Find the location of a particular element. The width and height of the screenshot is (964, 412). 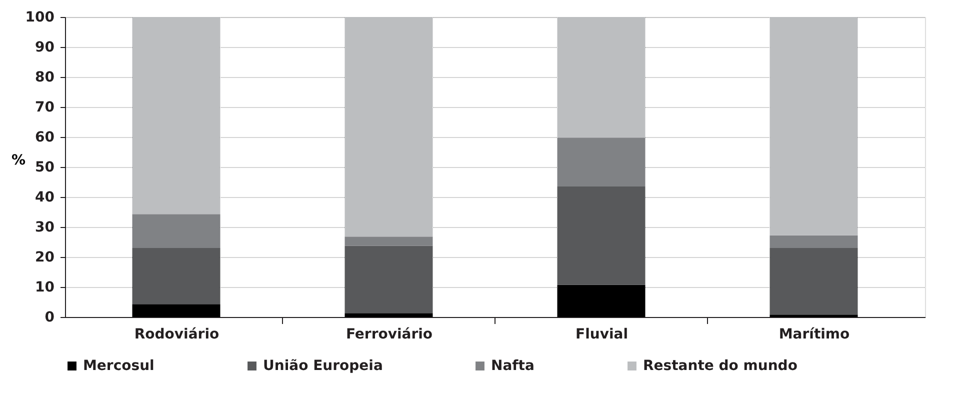

legend-label: Restante do mundo is located at coordinates (720, 366).